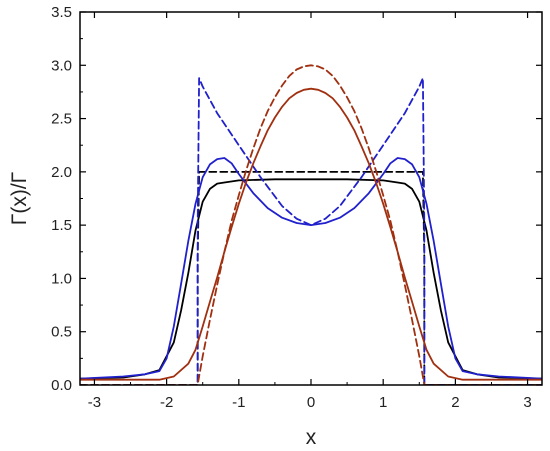 Image resolution: width=550 pixels, height=451 pixels. Describe the element at coordinates (61, 278) in the screenshot. I see `y-tick-label: 1.0` at that location.